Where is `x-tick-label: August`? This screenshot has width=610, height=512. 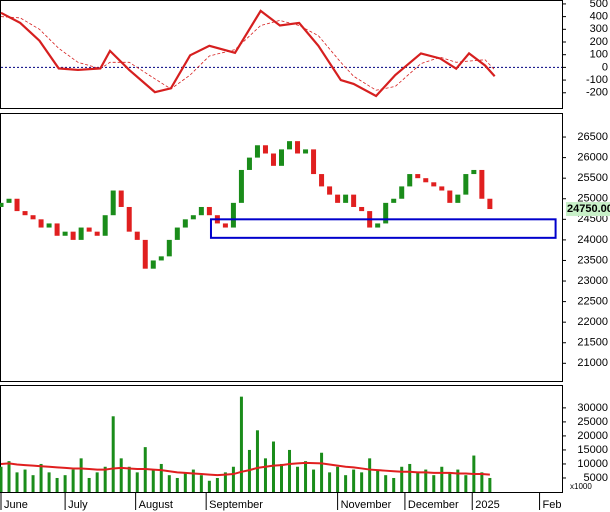 x-tick-label: August is located at coordinates (156, 505).